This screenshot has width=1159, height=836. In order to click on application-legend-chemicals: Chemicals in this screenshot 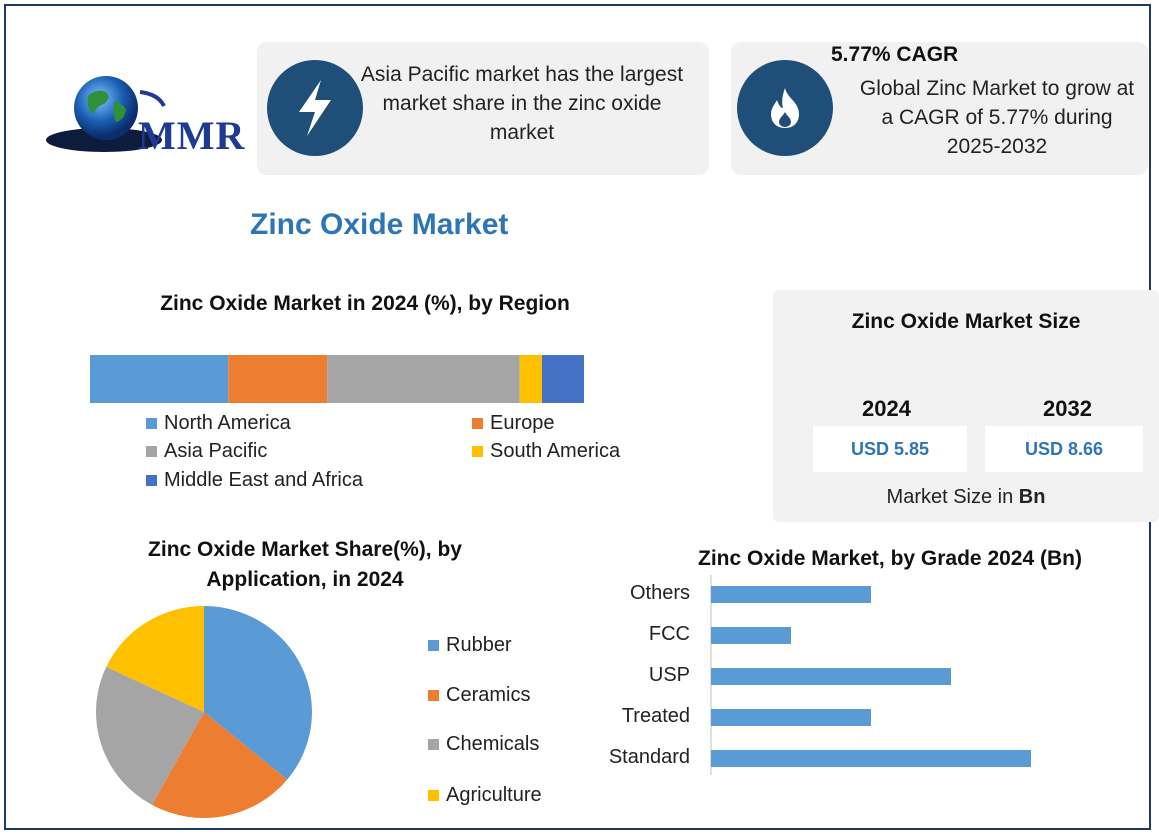, I will do `click(483, 744)`.